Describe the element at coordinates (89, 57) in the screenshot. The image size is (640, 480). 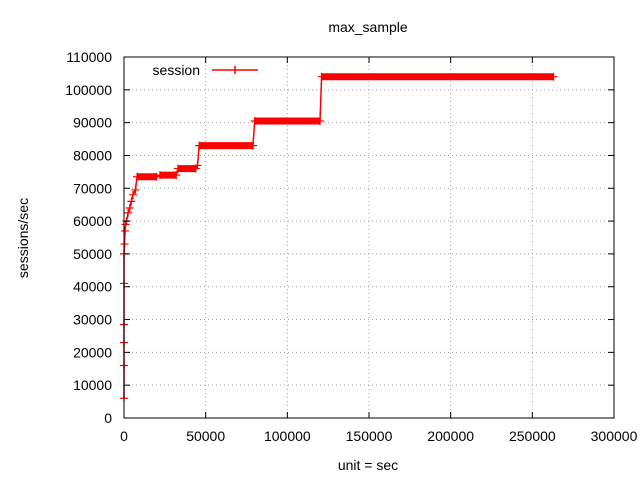
I see `y-tick-label: 110000` at that location.